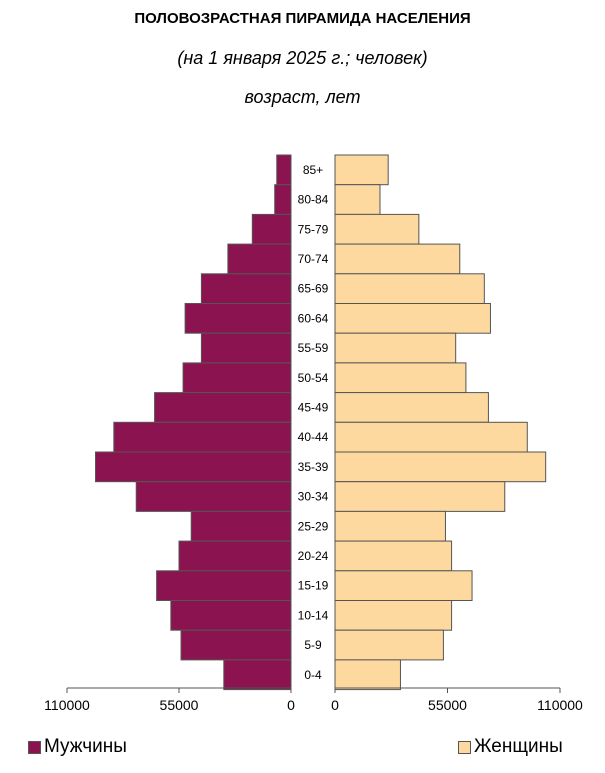  Describe the element at coordinates (518, 746) in the screenshot. I see `legend-label-female: Женщины` at that location.